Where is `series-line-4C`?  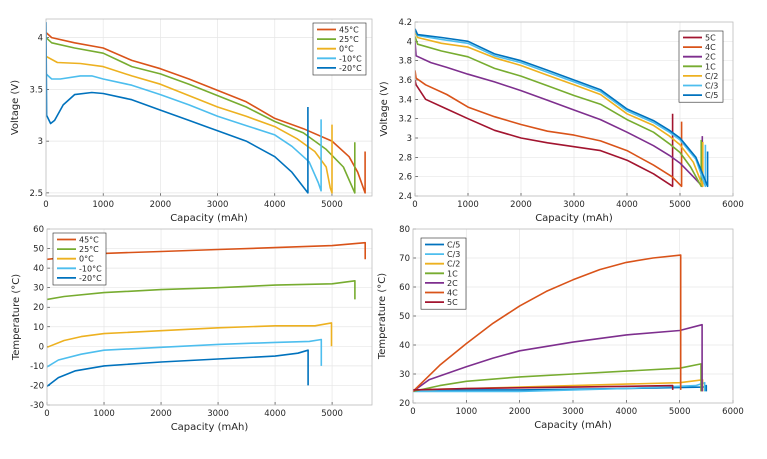
series-line-4C is located at coordinates (547, 323).